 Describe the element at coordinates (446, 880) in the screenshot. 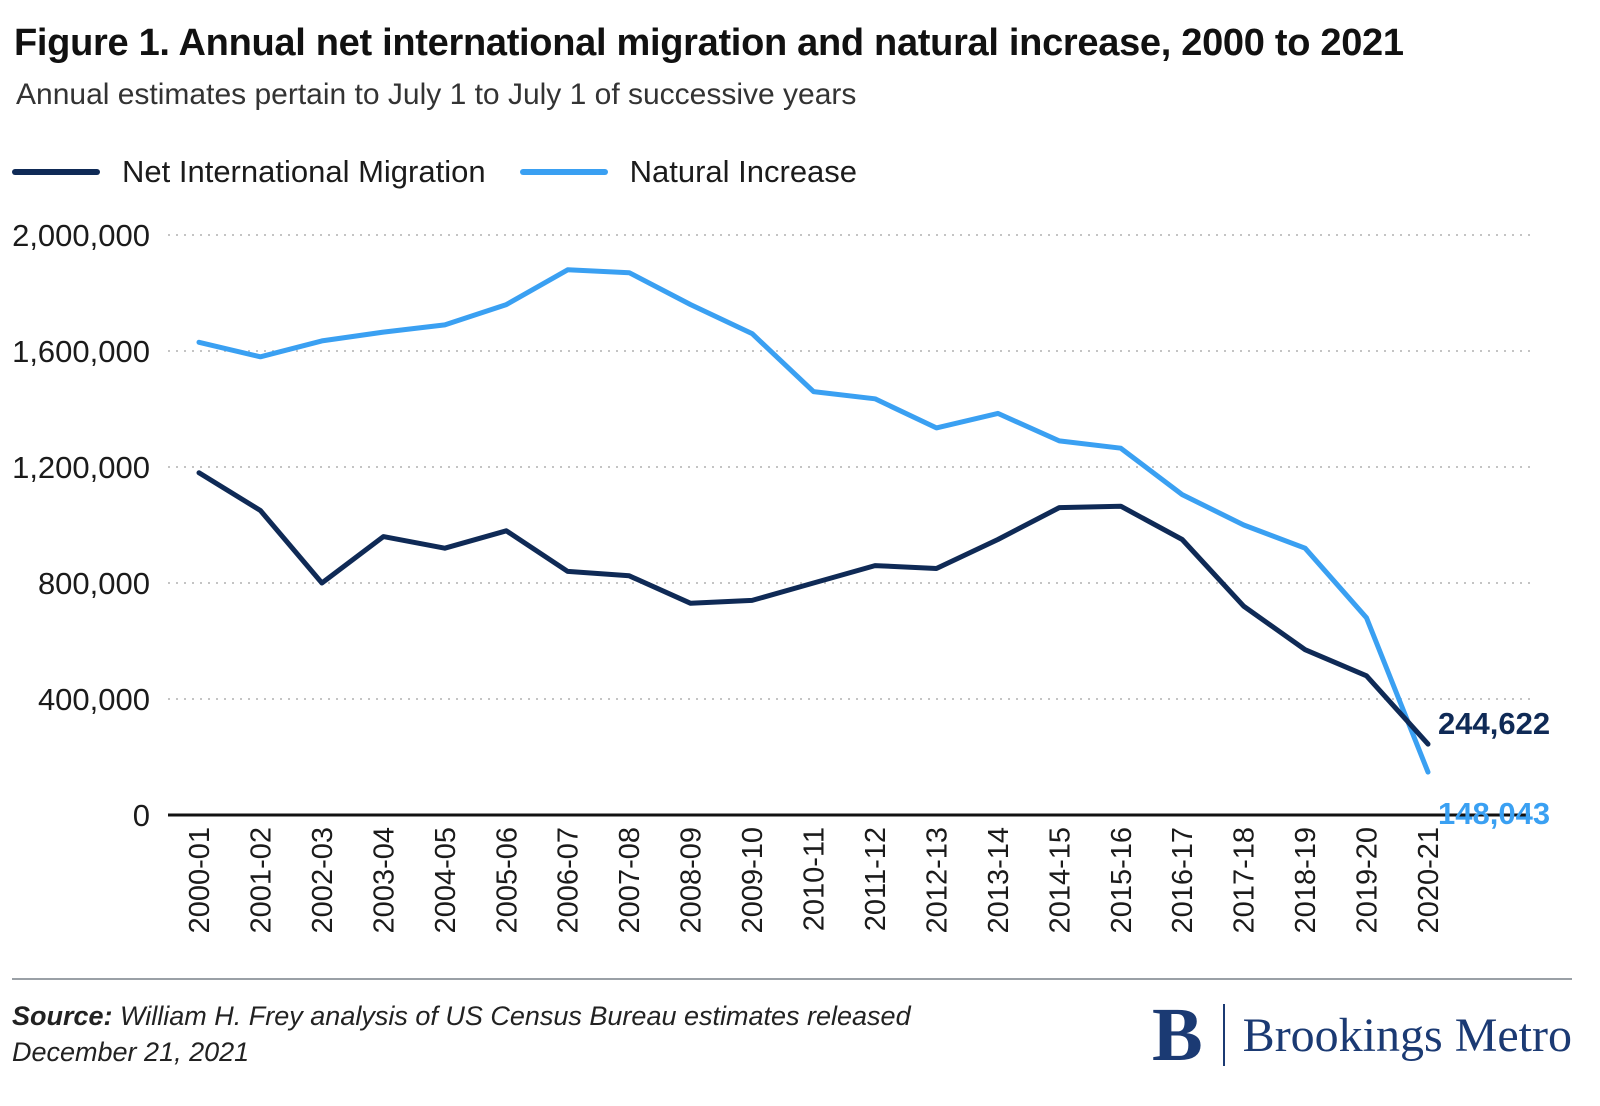

I see `x-tick-label: 2004-05` at that location.